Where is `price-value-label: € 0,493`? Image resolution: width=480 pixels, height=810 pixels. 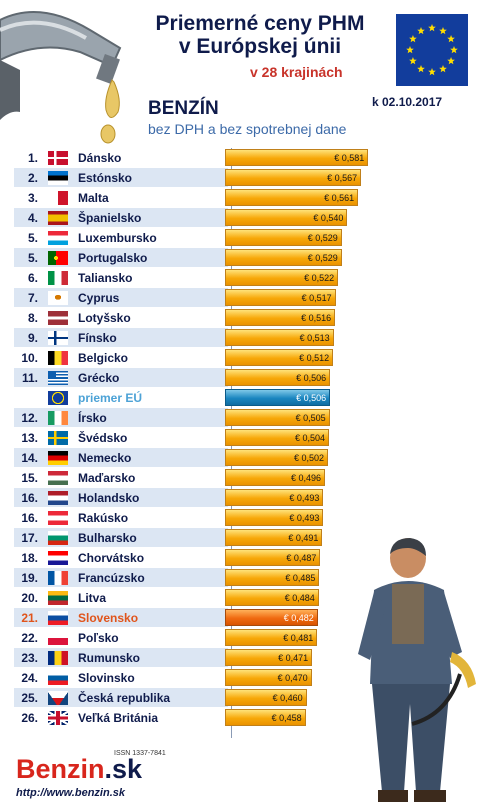
price-value-label: € 0,493 is located at coordinates (304, 498).